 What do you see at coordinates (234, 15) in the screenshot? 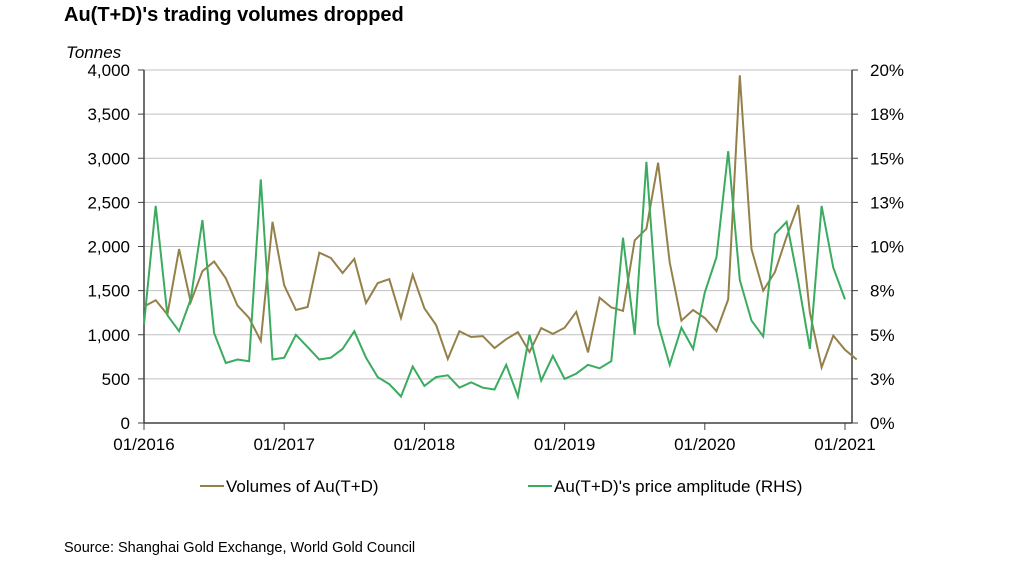
I see `chart-title: Au(T+D)'s trading volumes dropped` at bounding box center [234, 15].